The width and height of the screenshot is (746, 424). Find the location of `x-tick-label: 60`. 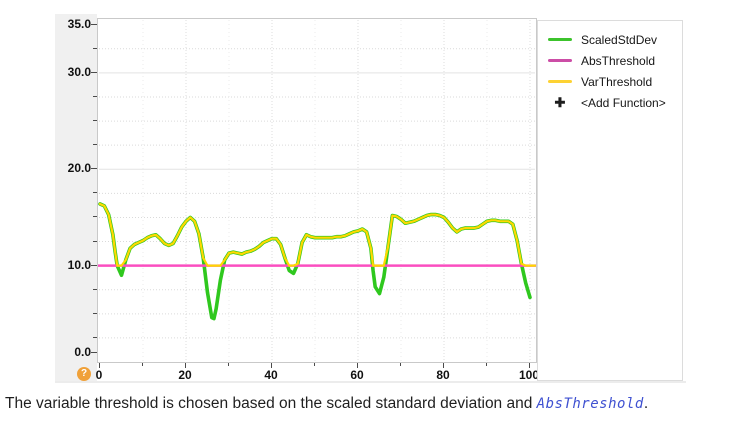

x-tick-label: 60 is located at coordinates (357, 375).